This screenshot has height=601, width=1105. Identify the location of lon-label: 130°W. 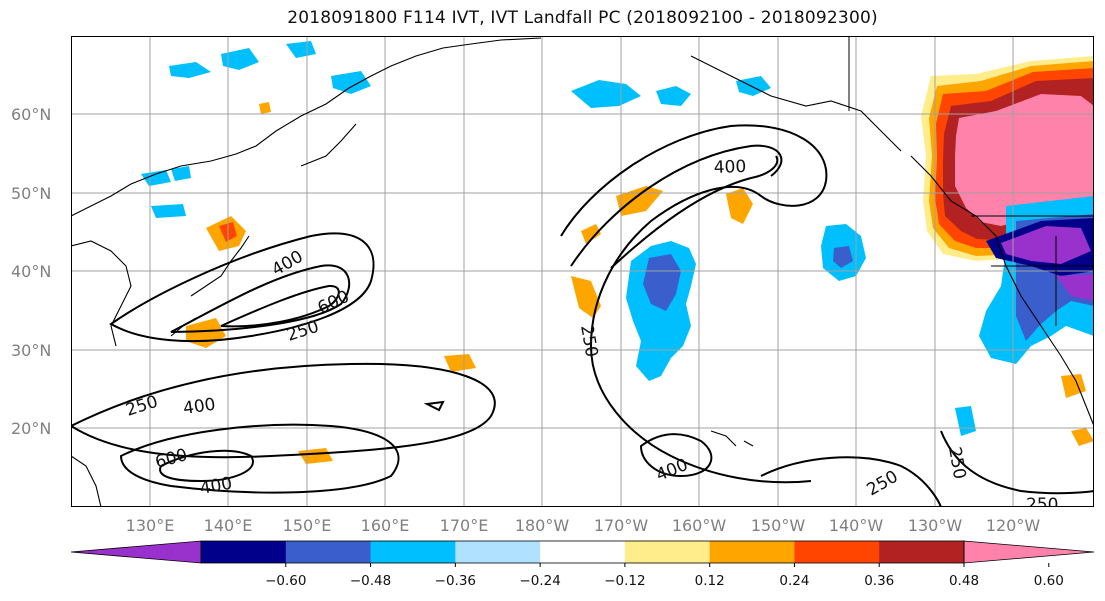
(935, 525).